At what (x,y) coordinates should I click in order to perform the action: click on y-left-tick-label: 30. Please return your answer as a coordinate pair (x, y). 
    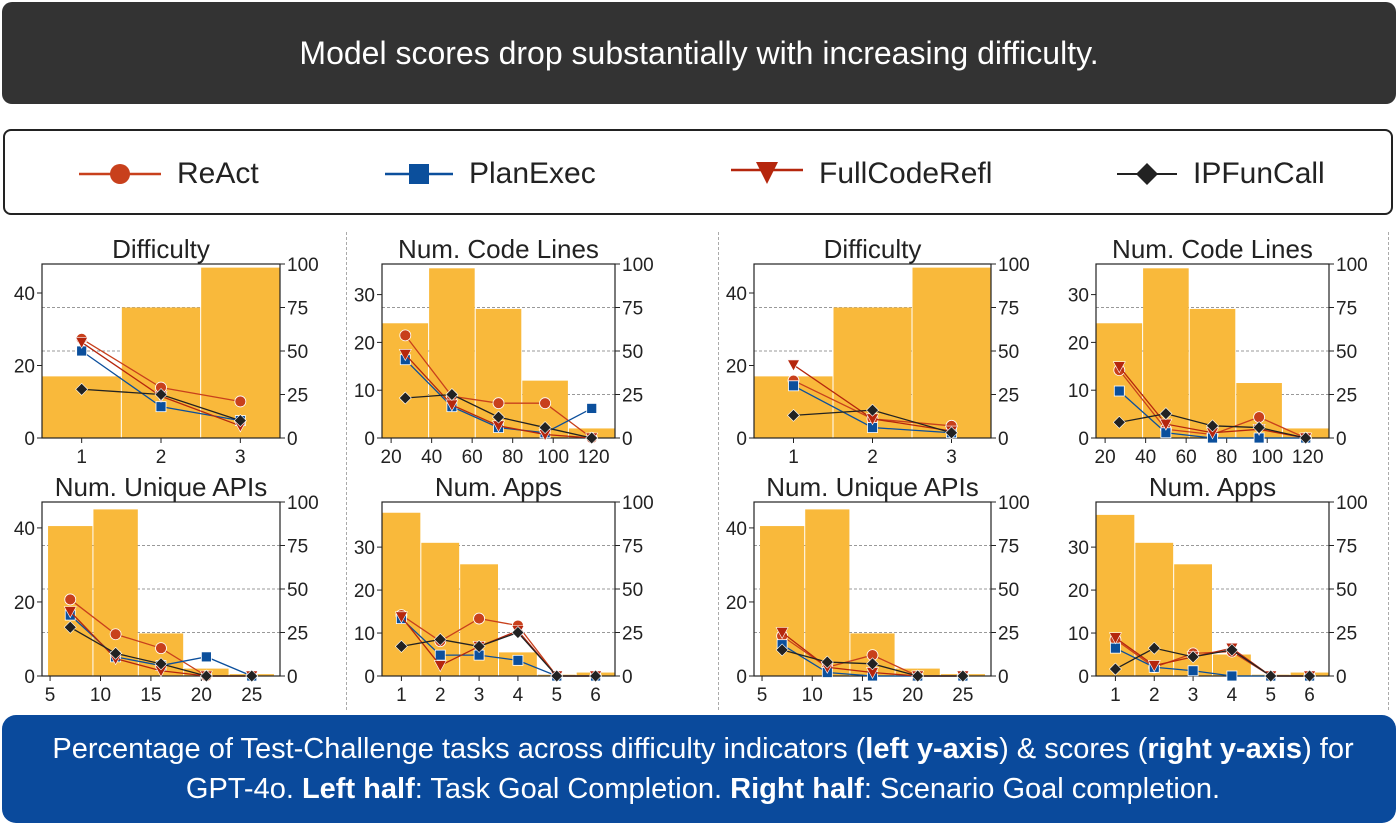
    Looking at the image, I should click on (364, 296).